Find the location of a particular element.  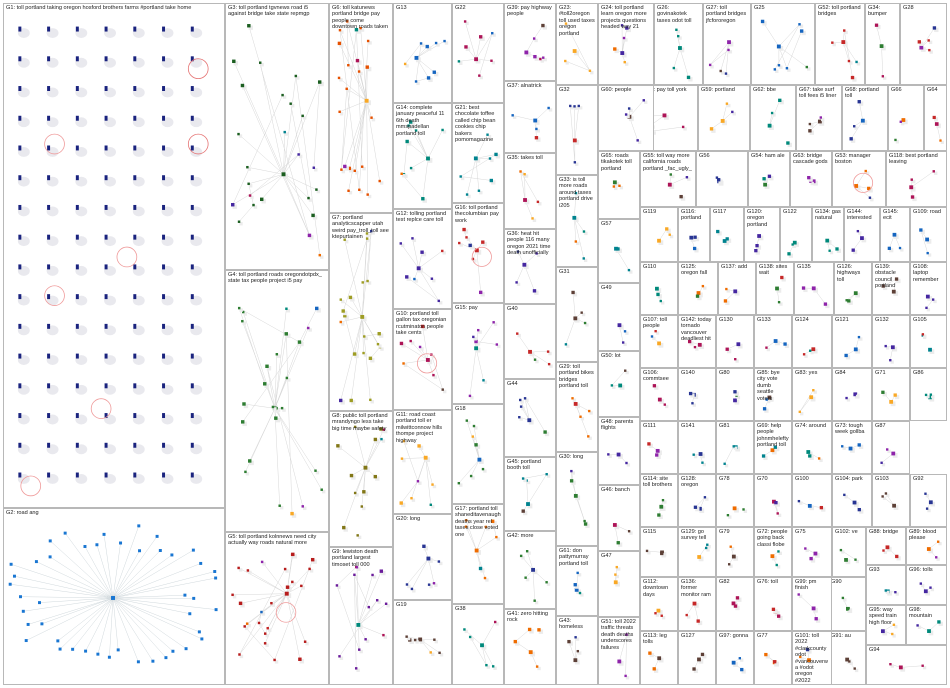

group-network-g87 is located at coordinates (889, 457).